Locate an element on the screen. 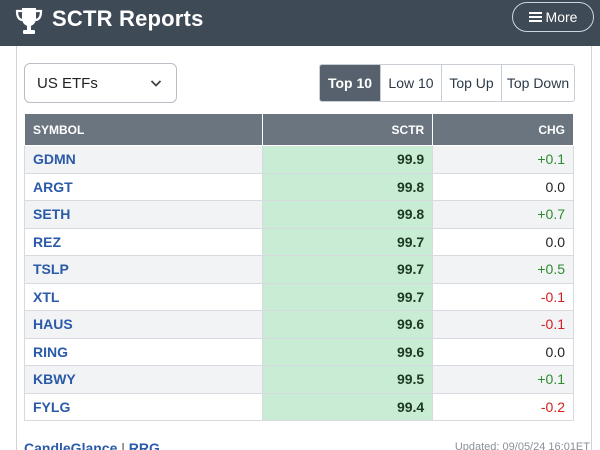  universe-select-value: US ETFs is located at coordinates (67, 83).